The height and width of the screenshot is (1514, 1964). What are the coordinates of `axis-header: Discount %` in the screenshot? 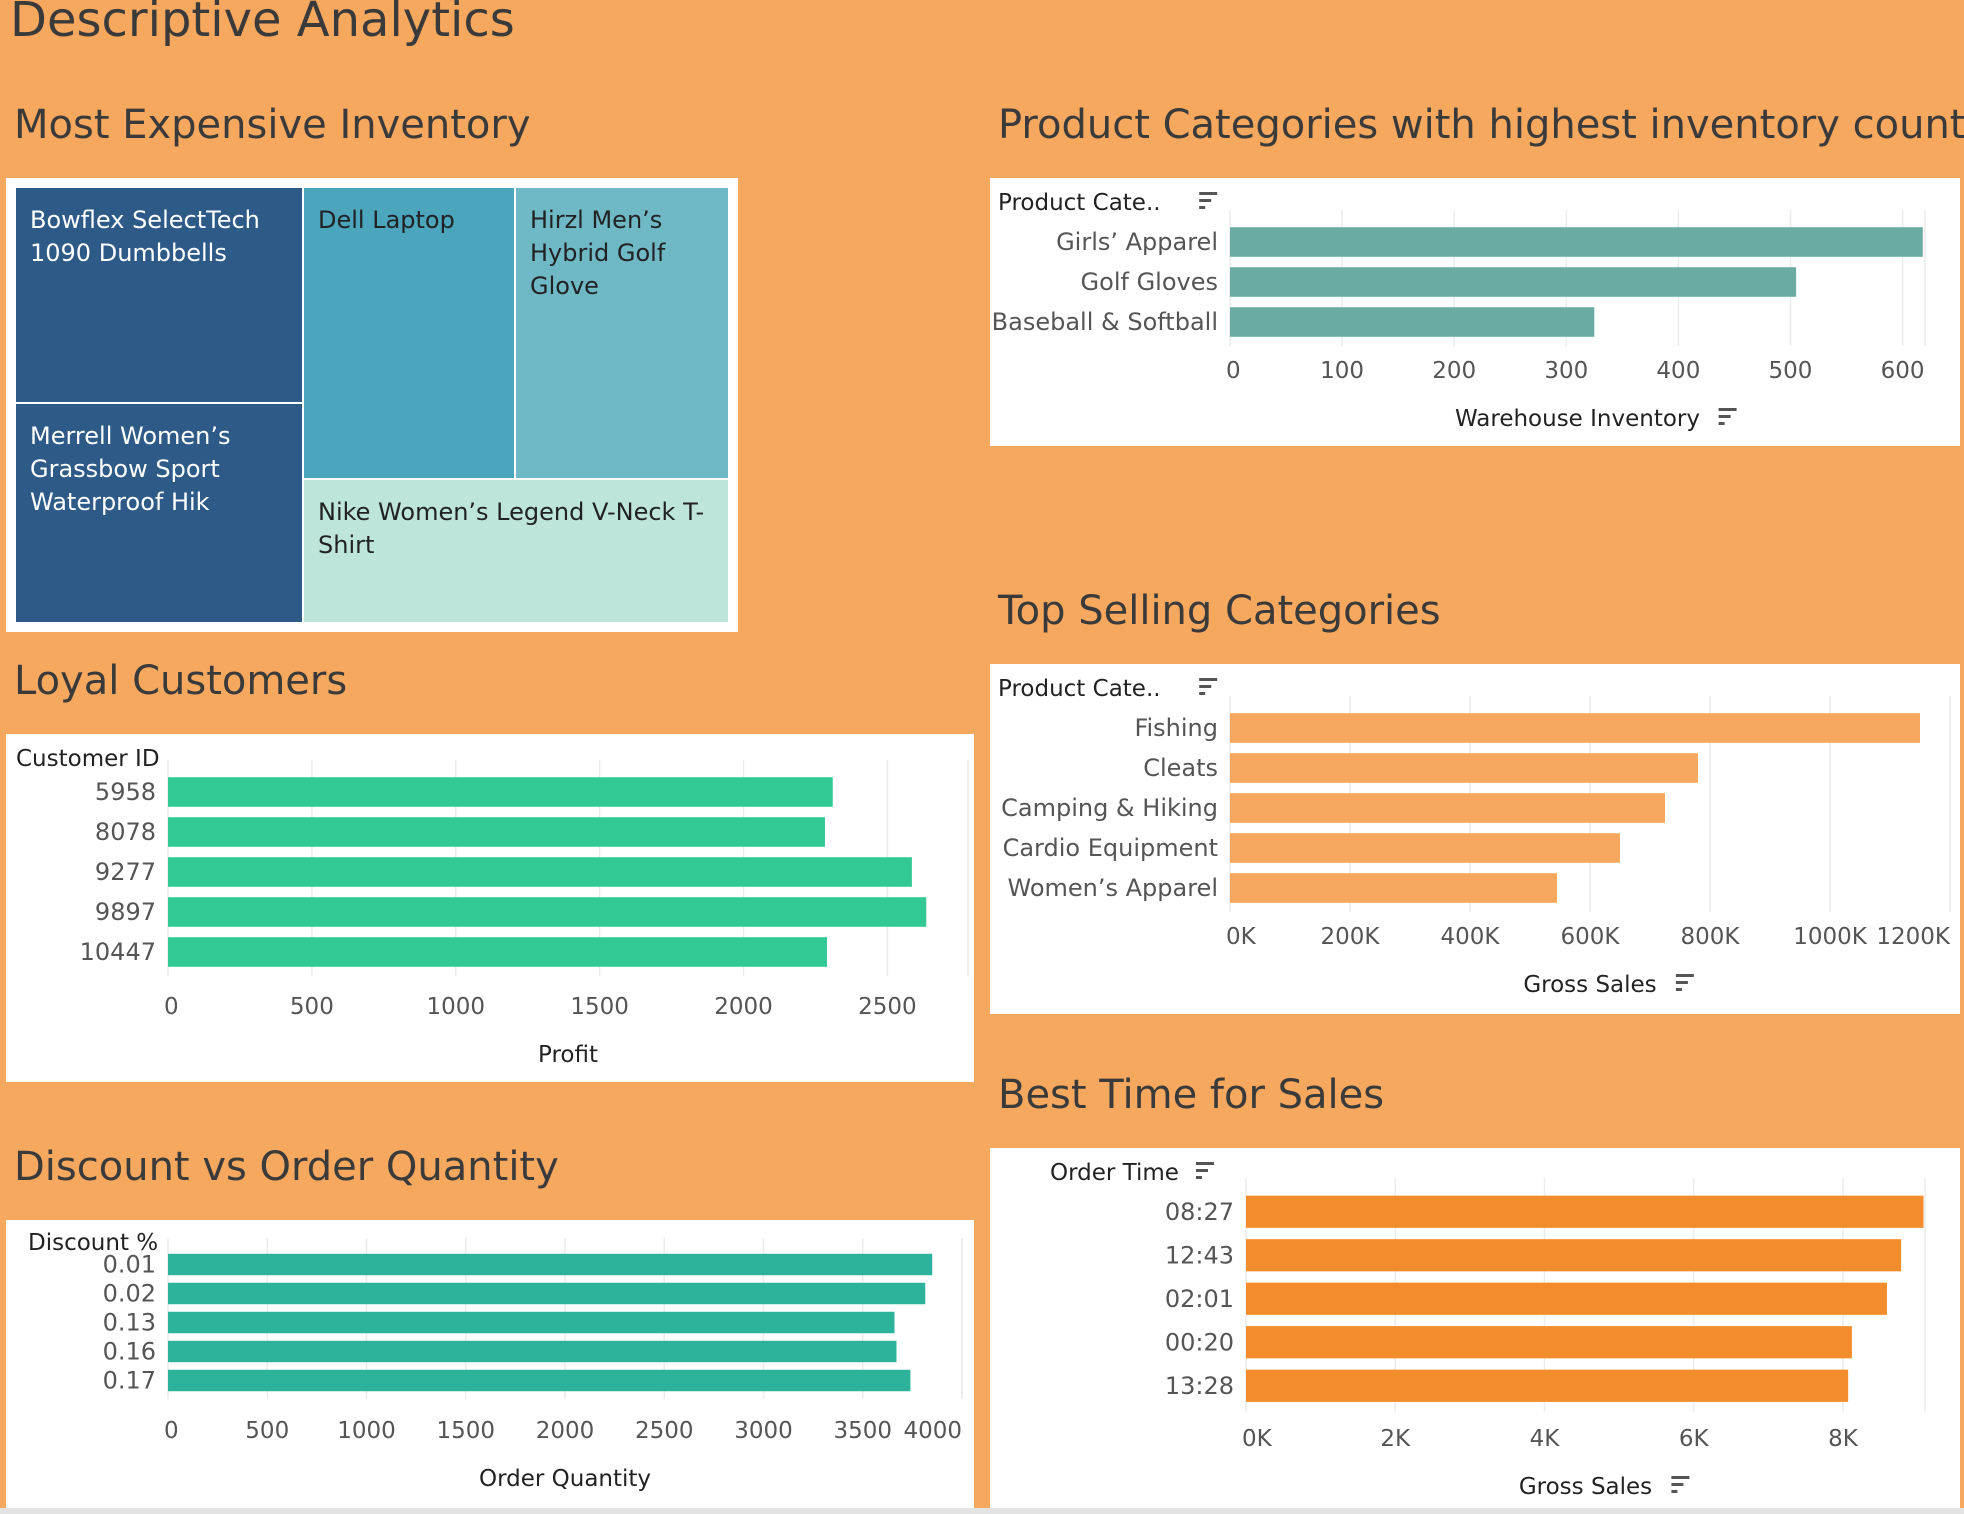 It's located at (93, 1243).